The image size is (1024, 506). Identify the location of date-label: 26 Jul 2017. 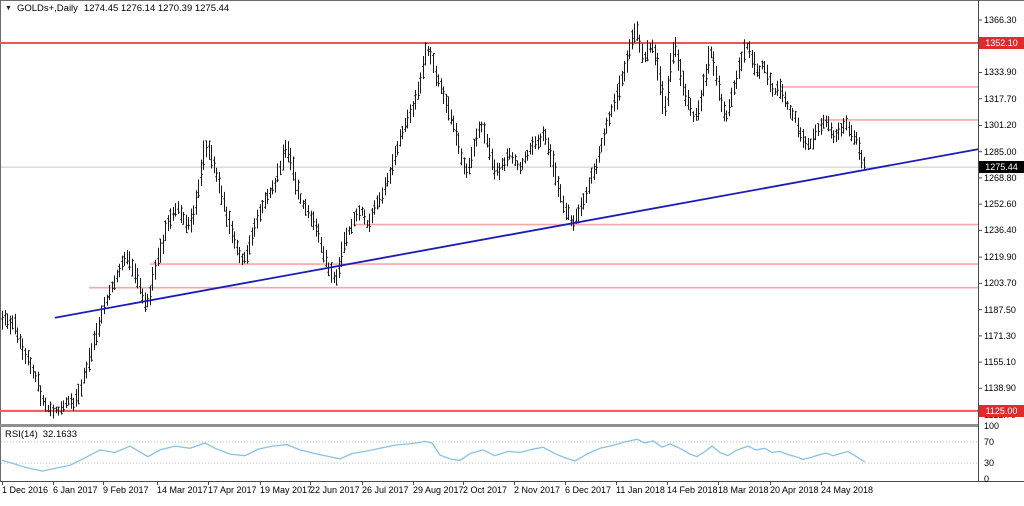
(385, 490).